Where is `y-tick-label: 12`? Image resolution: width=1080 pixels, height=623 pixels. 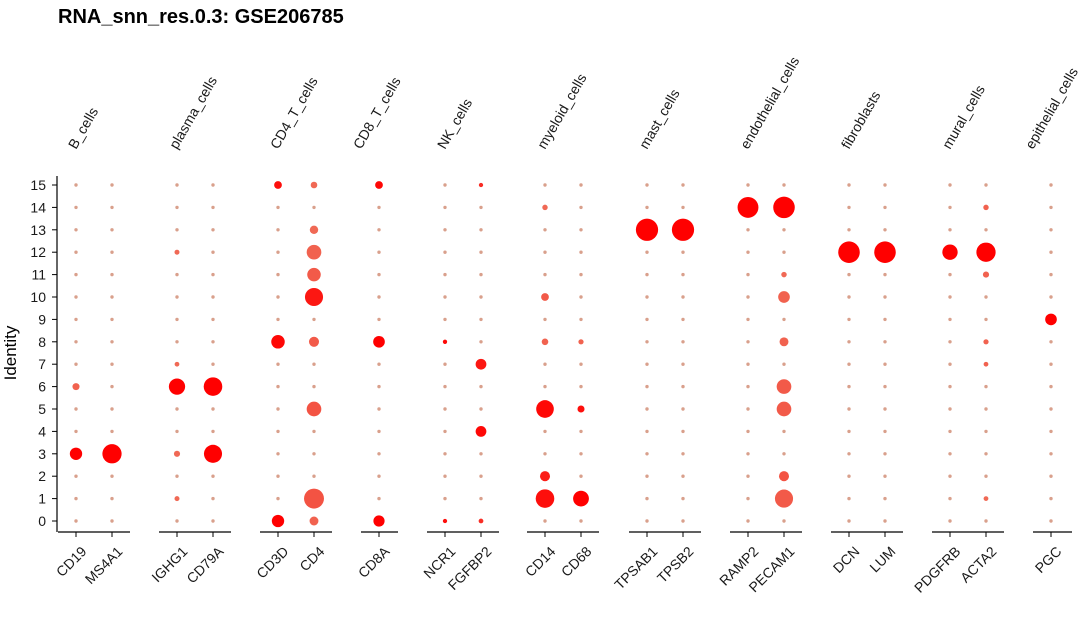 y-tick-label: 12 is located at coordinates (38, 252).